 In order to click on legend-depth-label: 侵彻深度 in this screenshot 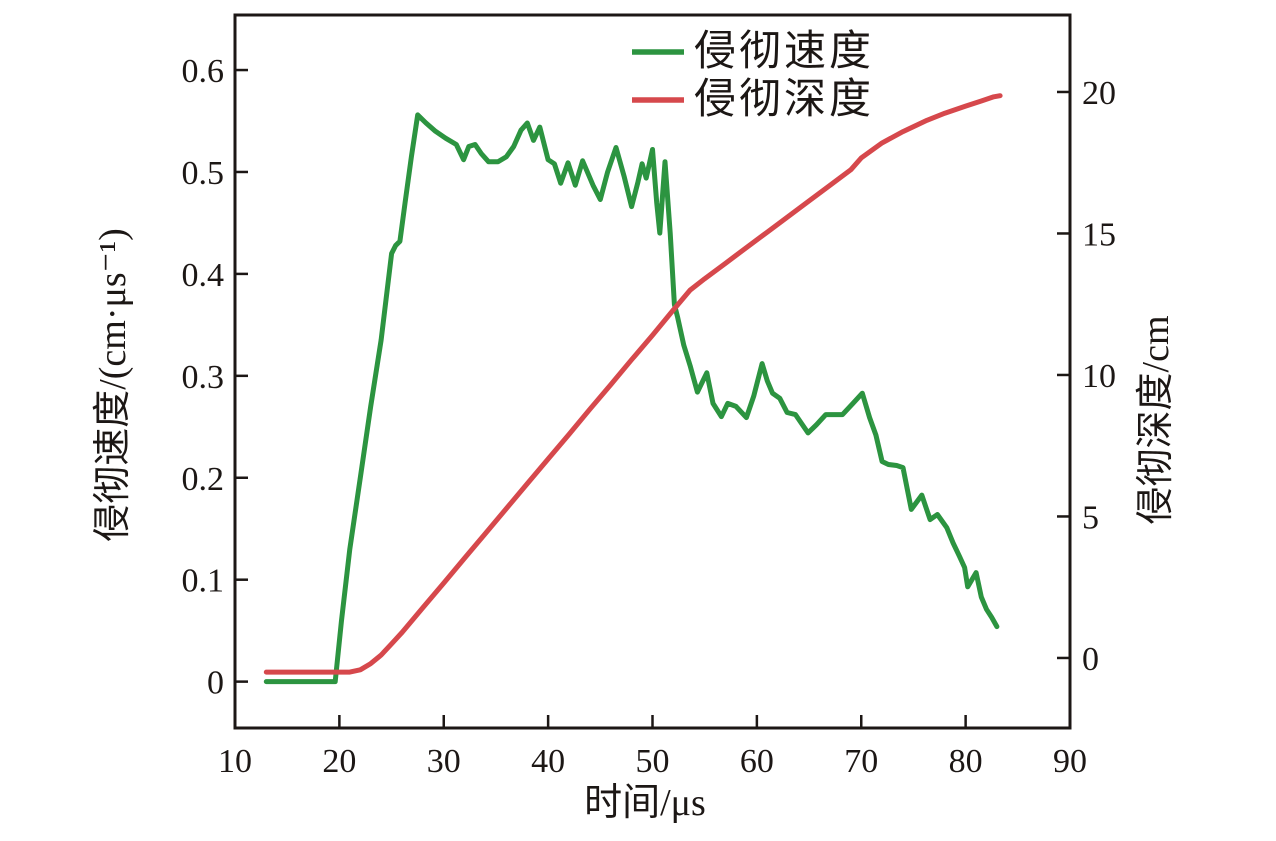, I will do `click(784, 100)`.